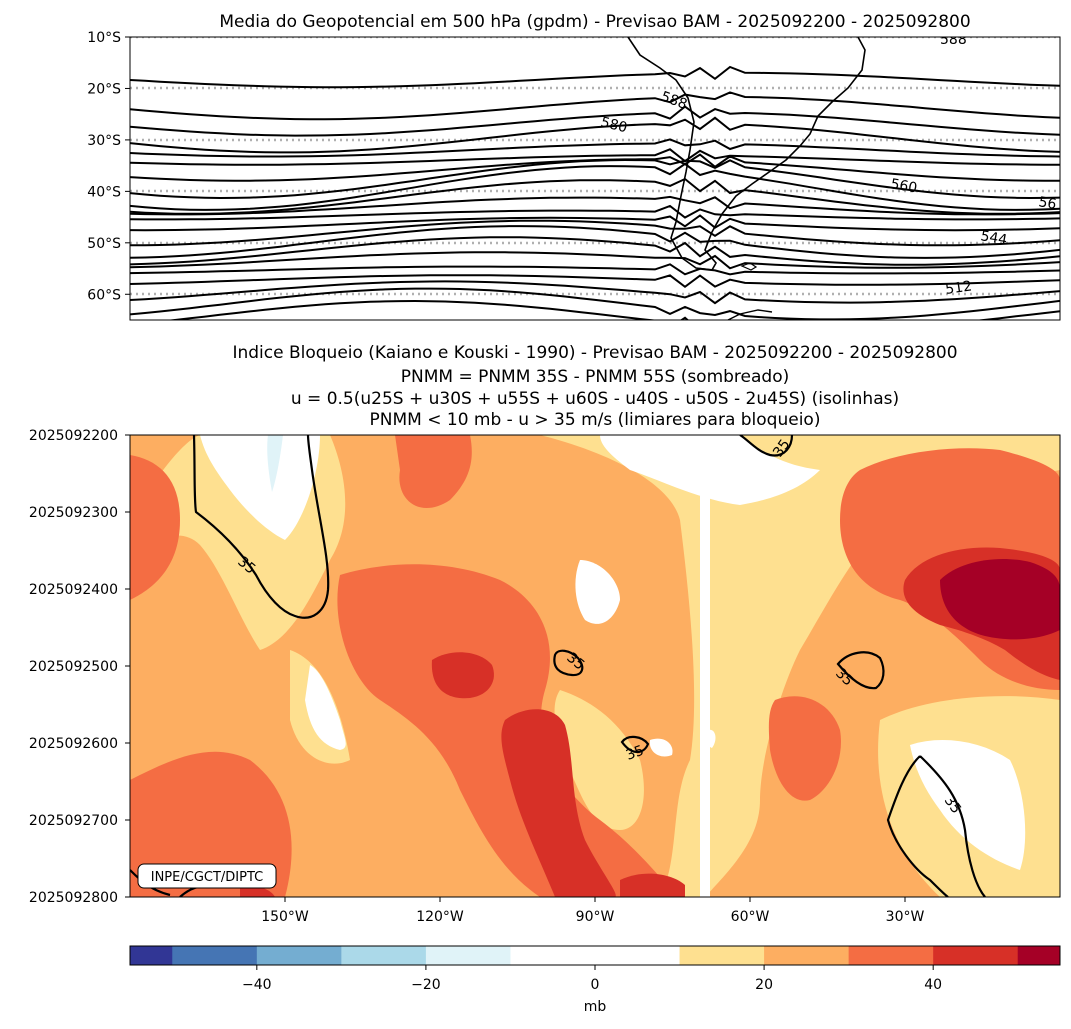  I want to click on colorbar-tick-label: 0, so click(595, 985).